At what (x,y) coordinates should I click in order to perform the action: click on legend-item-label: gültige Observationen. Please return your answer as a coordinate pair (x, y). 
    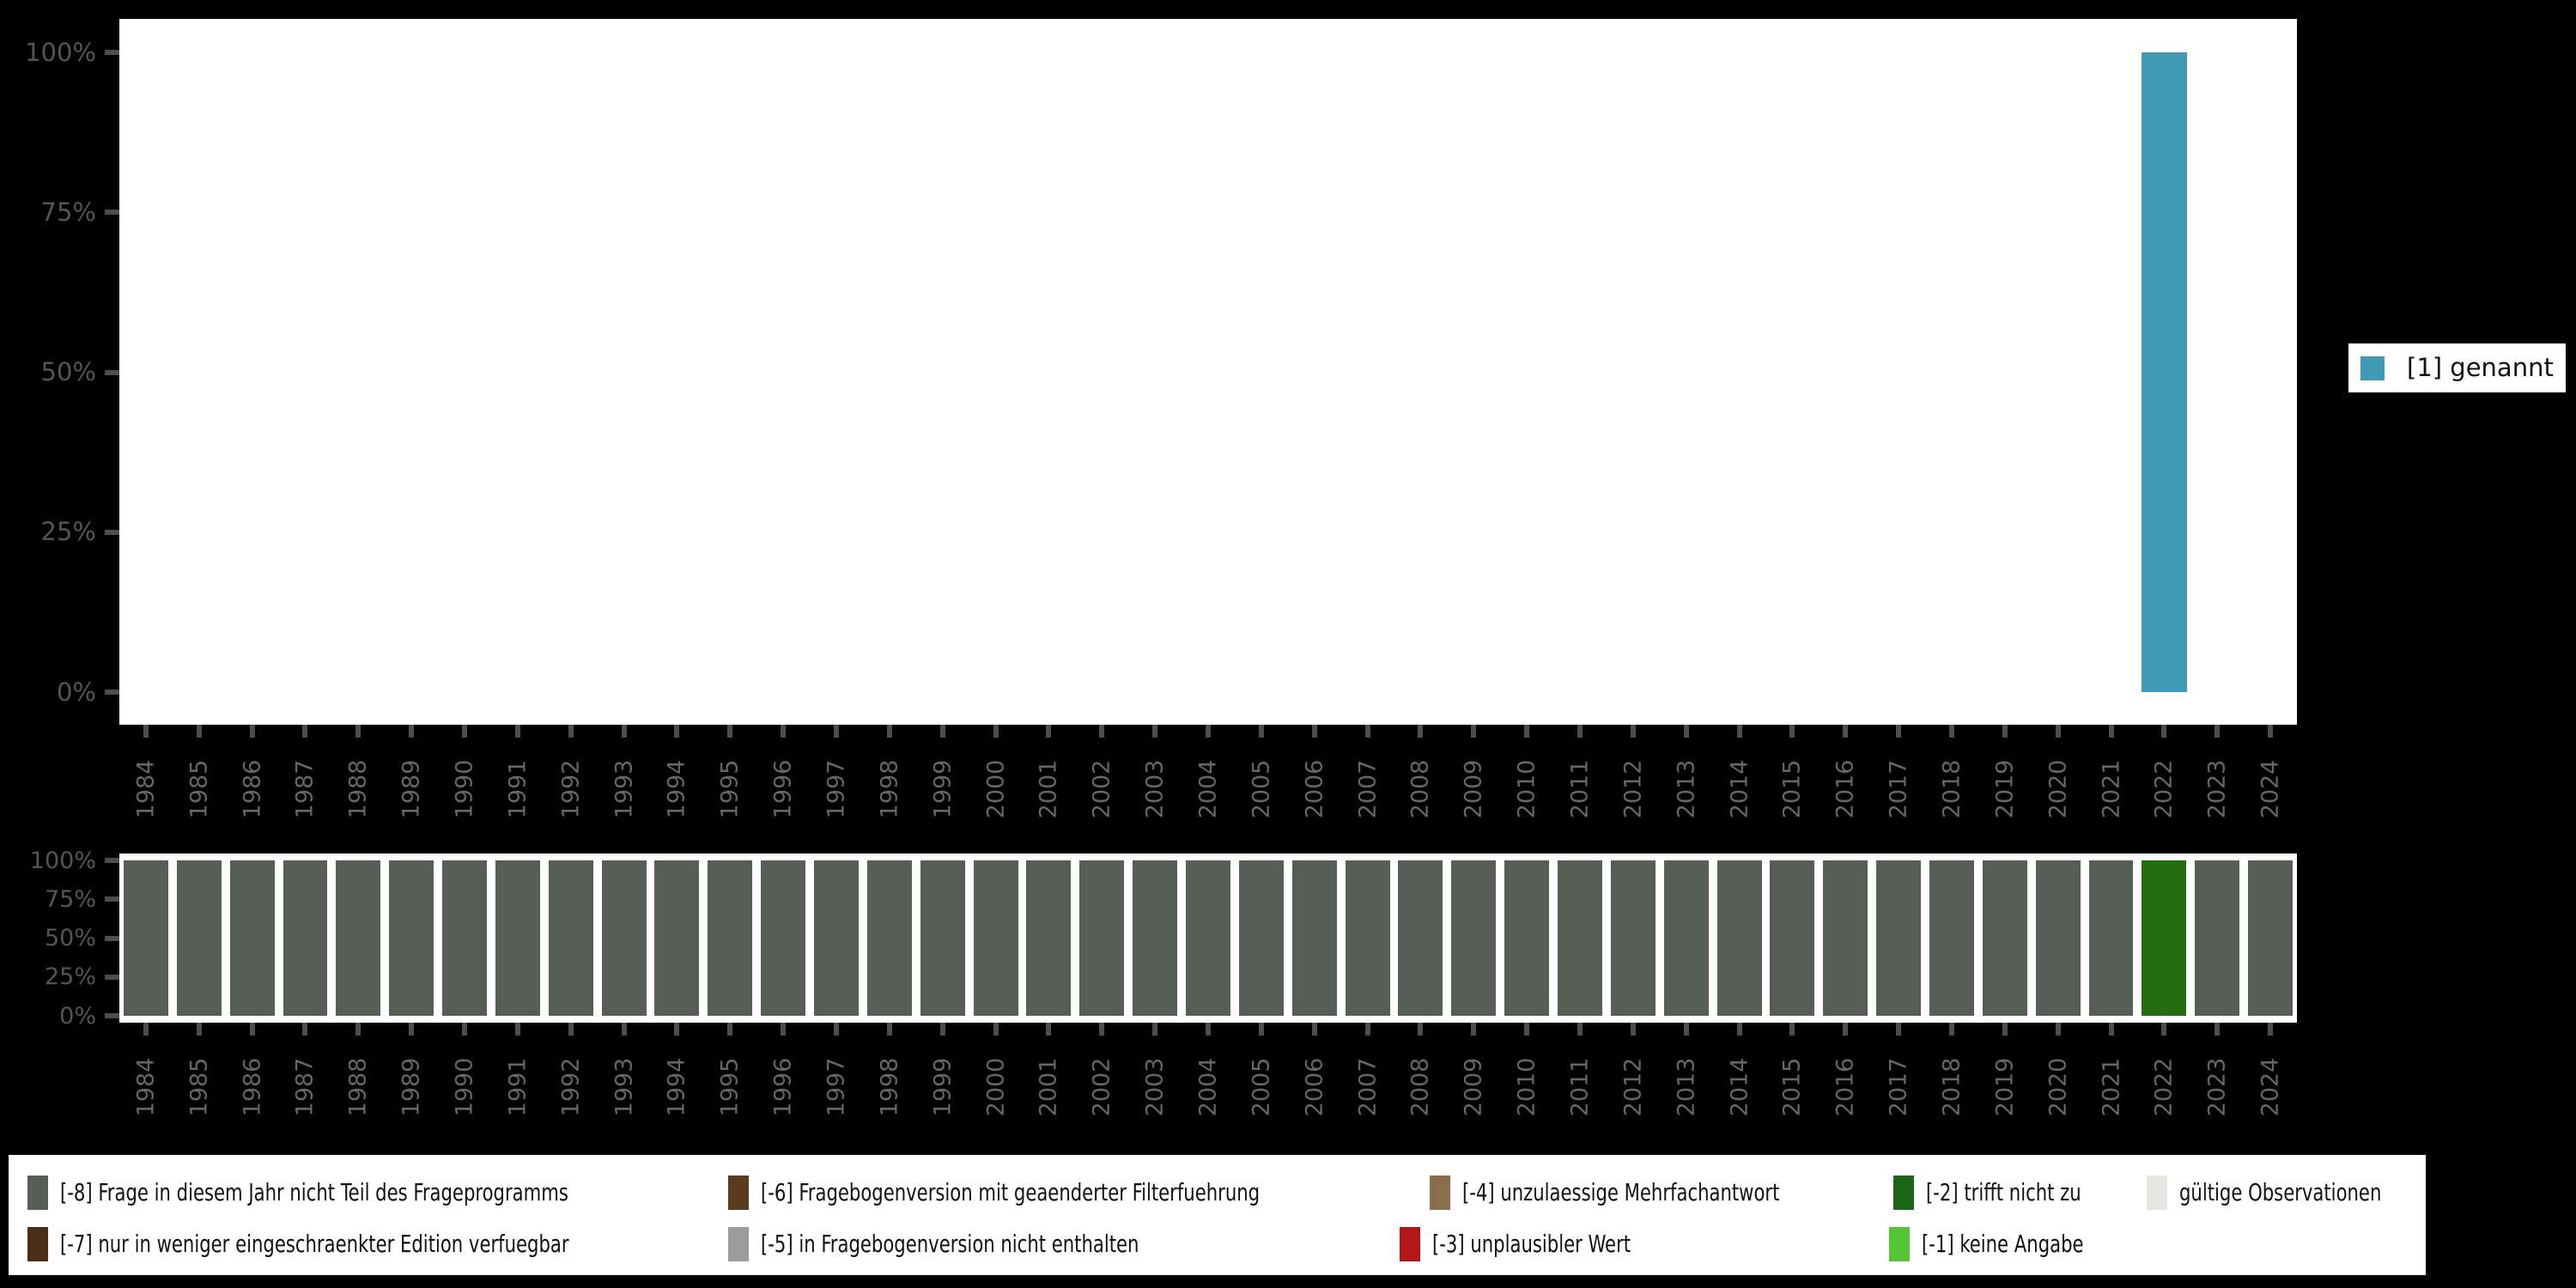
    Looking at the image, I should click on (2280, 1192).